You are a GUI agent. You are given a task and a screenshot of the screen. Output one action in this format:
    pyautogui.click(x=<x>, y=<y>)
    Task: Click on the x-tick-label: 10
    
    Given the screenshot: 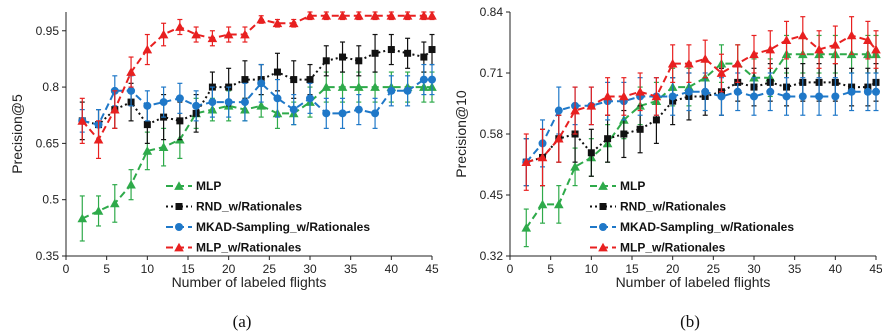 What is the action you would take?
    pyautogui.click(x=148, y=269)
    